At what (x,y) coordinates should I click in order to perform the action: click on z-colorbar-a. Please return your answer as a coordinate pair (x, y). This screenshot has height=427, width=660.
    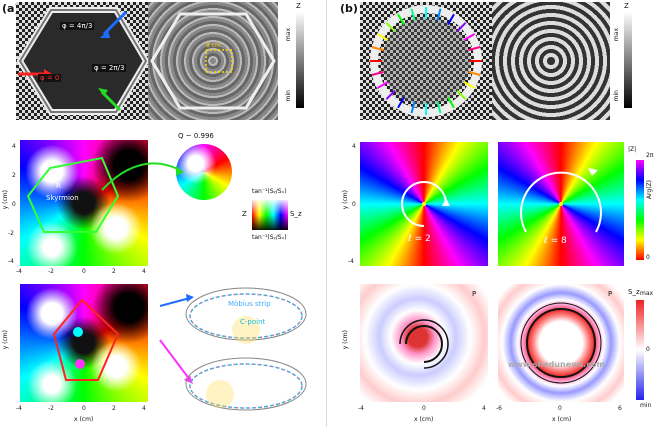
    Looking at the image, I should click on (300, 60).